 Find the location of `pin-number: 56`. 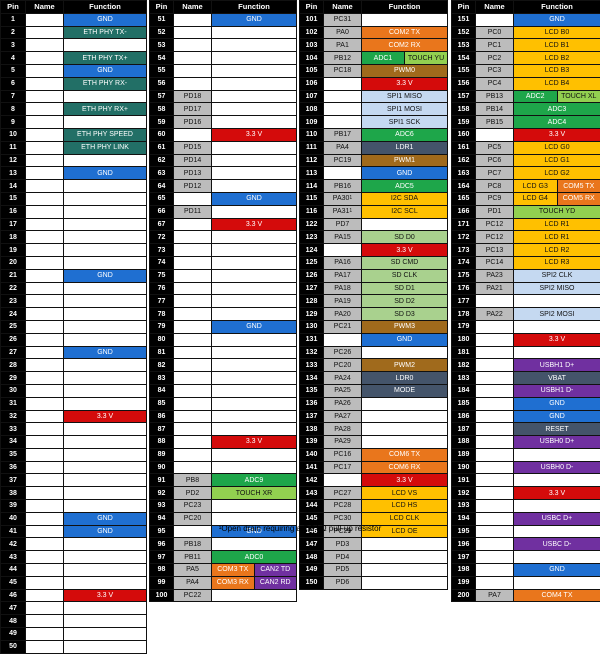

pin-number: 56 is located at coordinates (162, 83).